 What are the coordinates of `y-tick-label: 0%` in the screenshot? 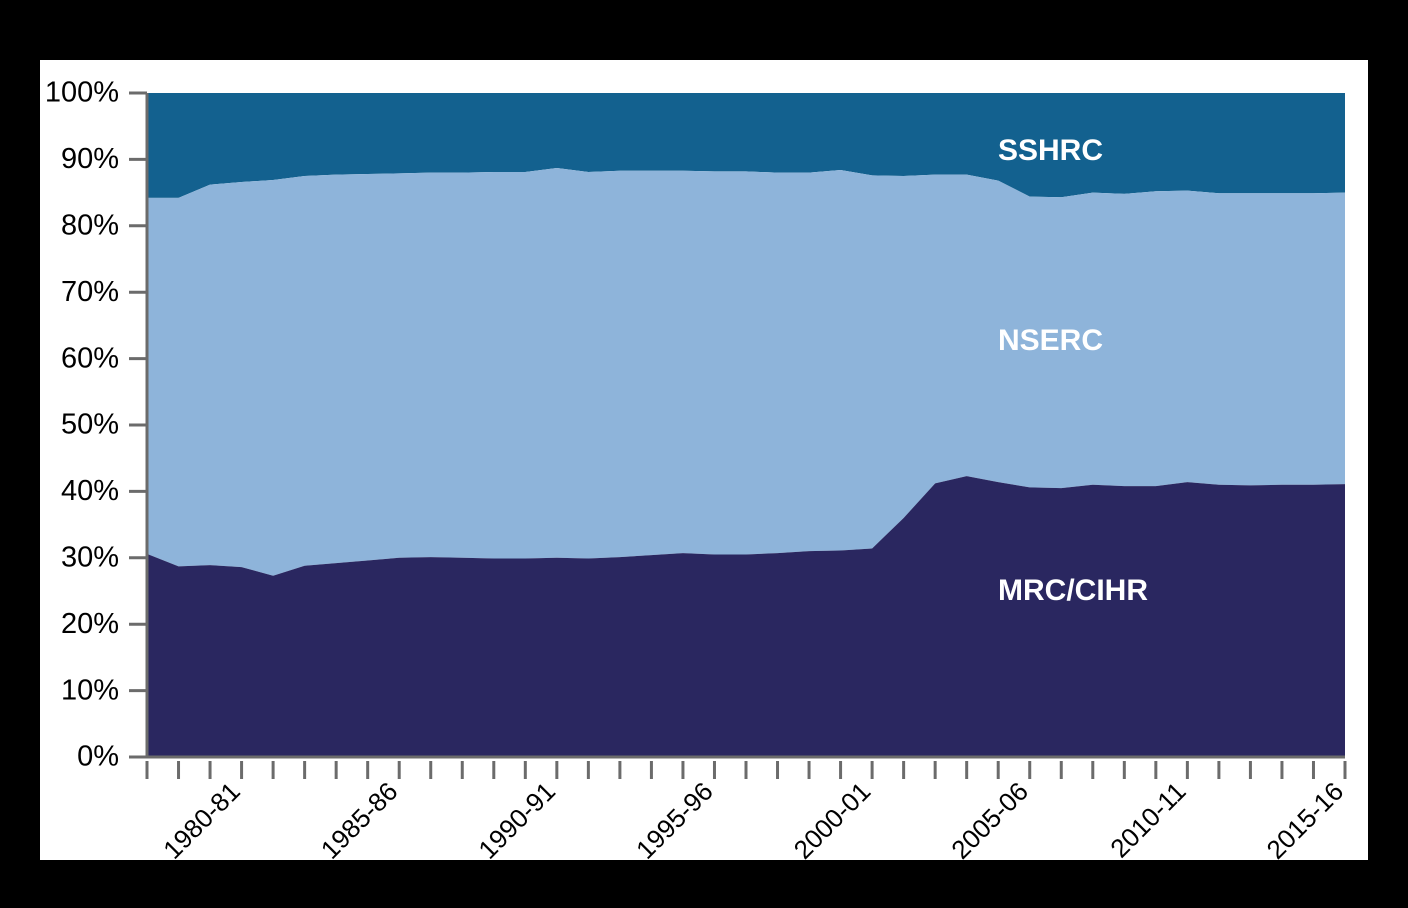 It's located at (98, 757).